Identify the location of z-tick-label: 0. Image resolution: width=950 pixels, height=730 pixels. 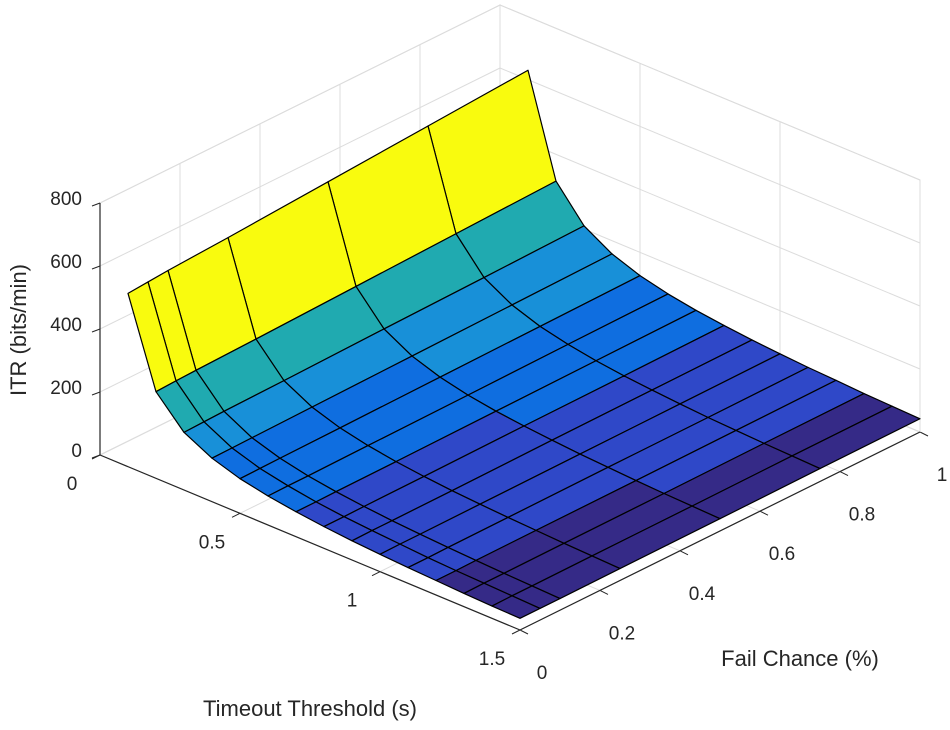
(76, 451).